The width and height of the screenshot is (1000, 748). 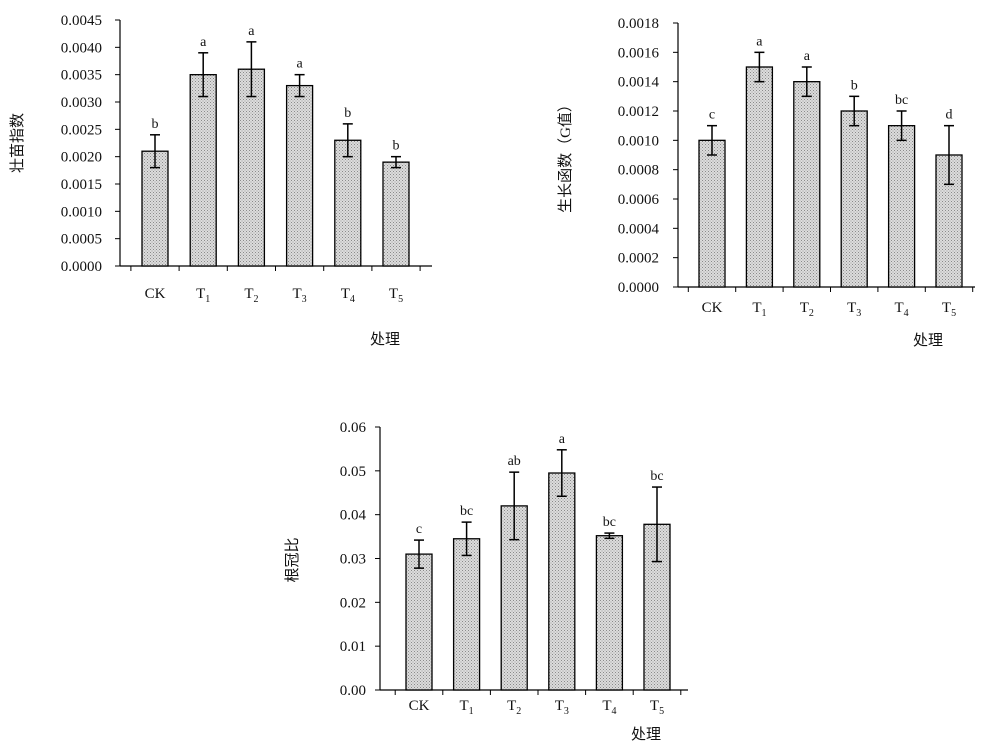 What do you see at coordinates (353, 691) in the screenshot?
I see `y-tick-label: 0.00` at bounding box center [353, 691].